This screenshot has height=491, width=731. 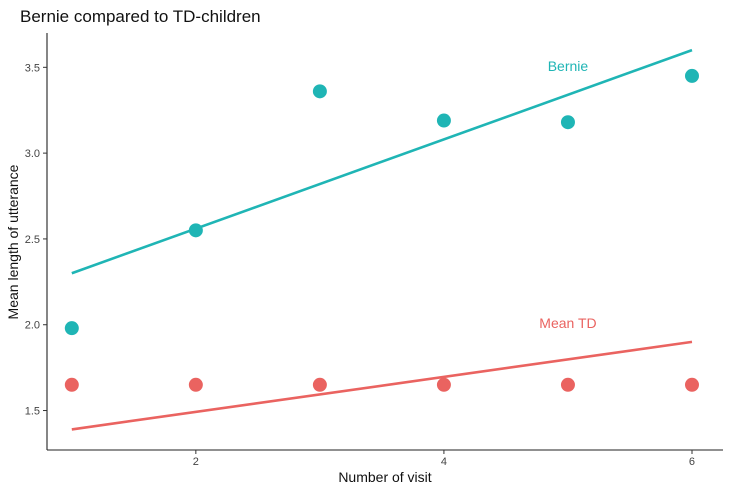 I want to click on series-labels: Bernie Mean TD, so click(x=567, y=194).